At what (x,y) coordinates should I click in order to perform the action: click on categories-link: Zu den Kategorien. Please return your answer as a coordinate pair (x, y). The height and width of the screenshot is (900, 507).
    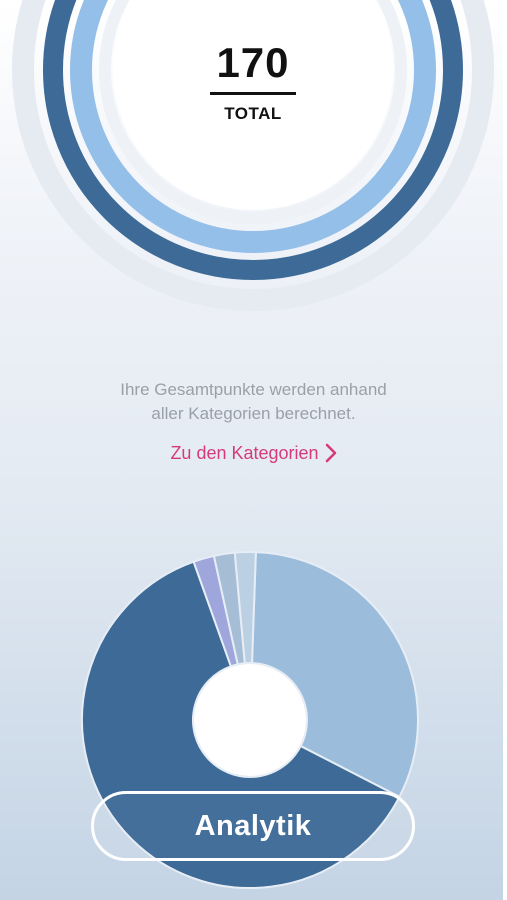
    Looking at the image, I should click on (253, 453).